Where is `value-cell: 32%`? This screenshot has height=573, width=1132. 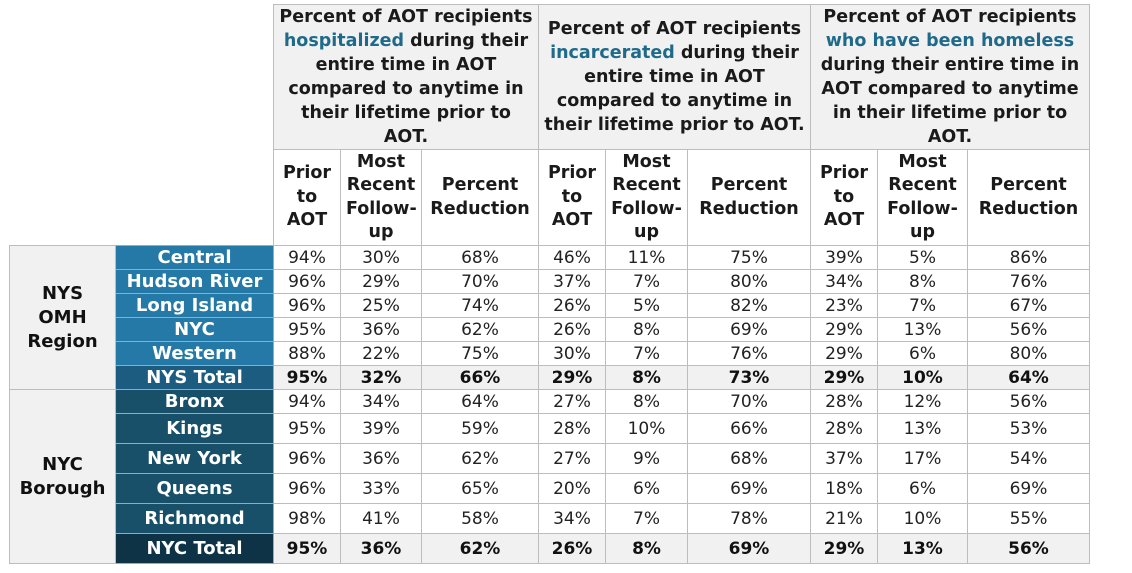 value-cell: 32% is located at coordinates (381, 377).